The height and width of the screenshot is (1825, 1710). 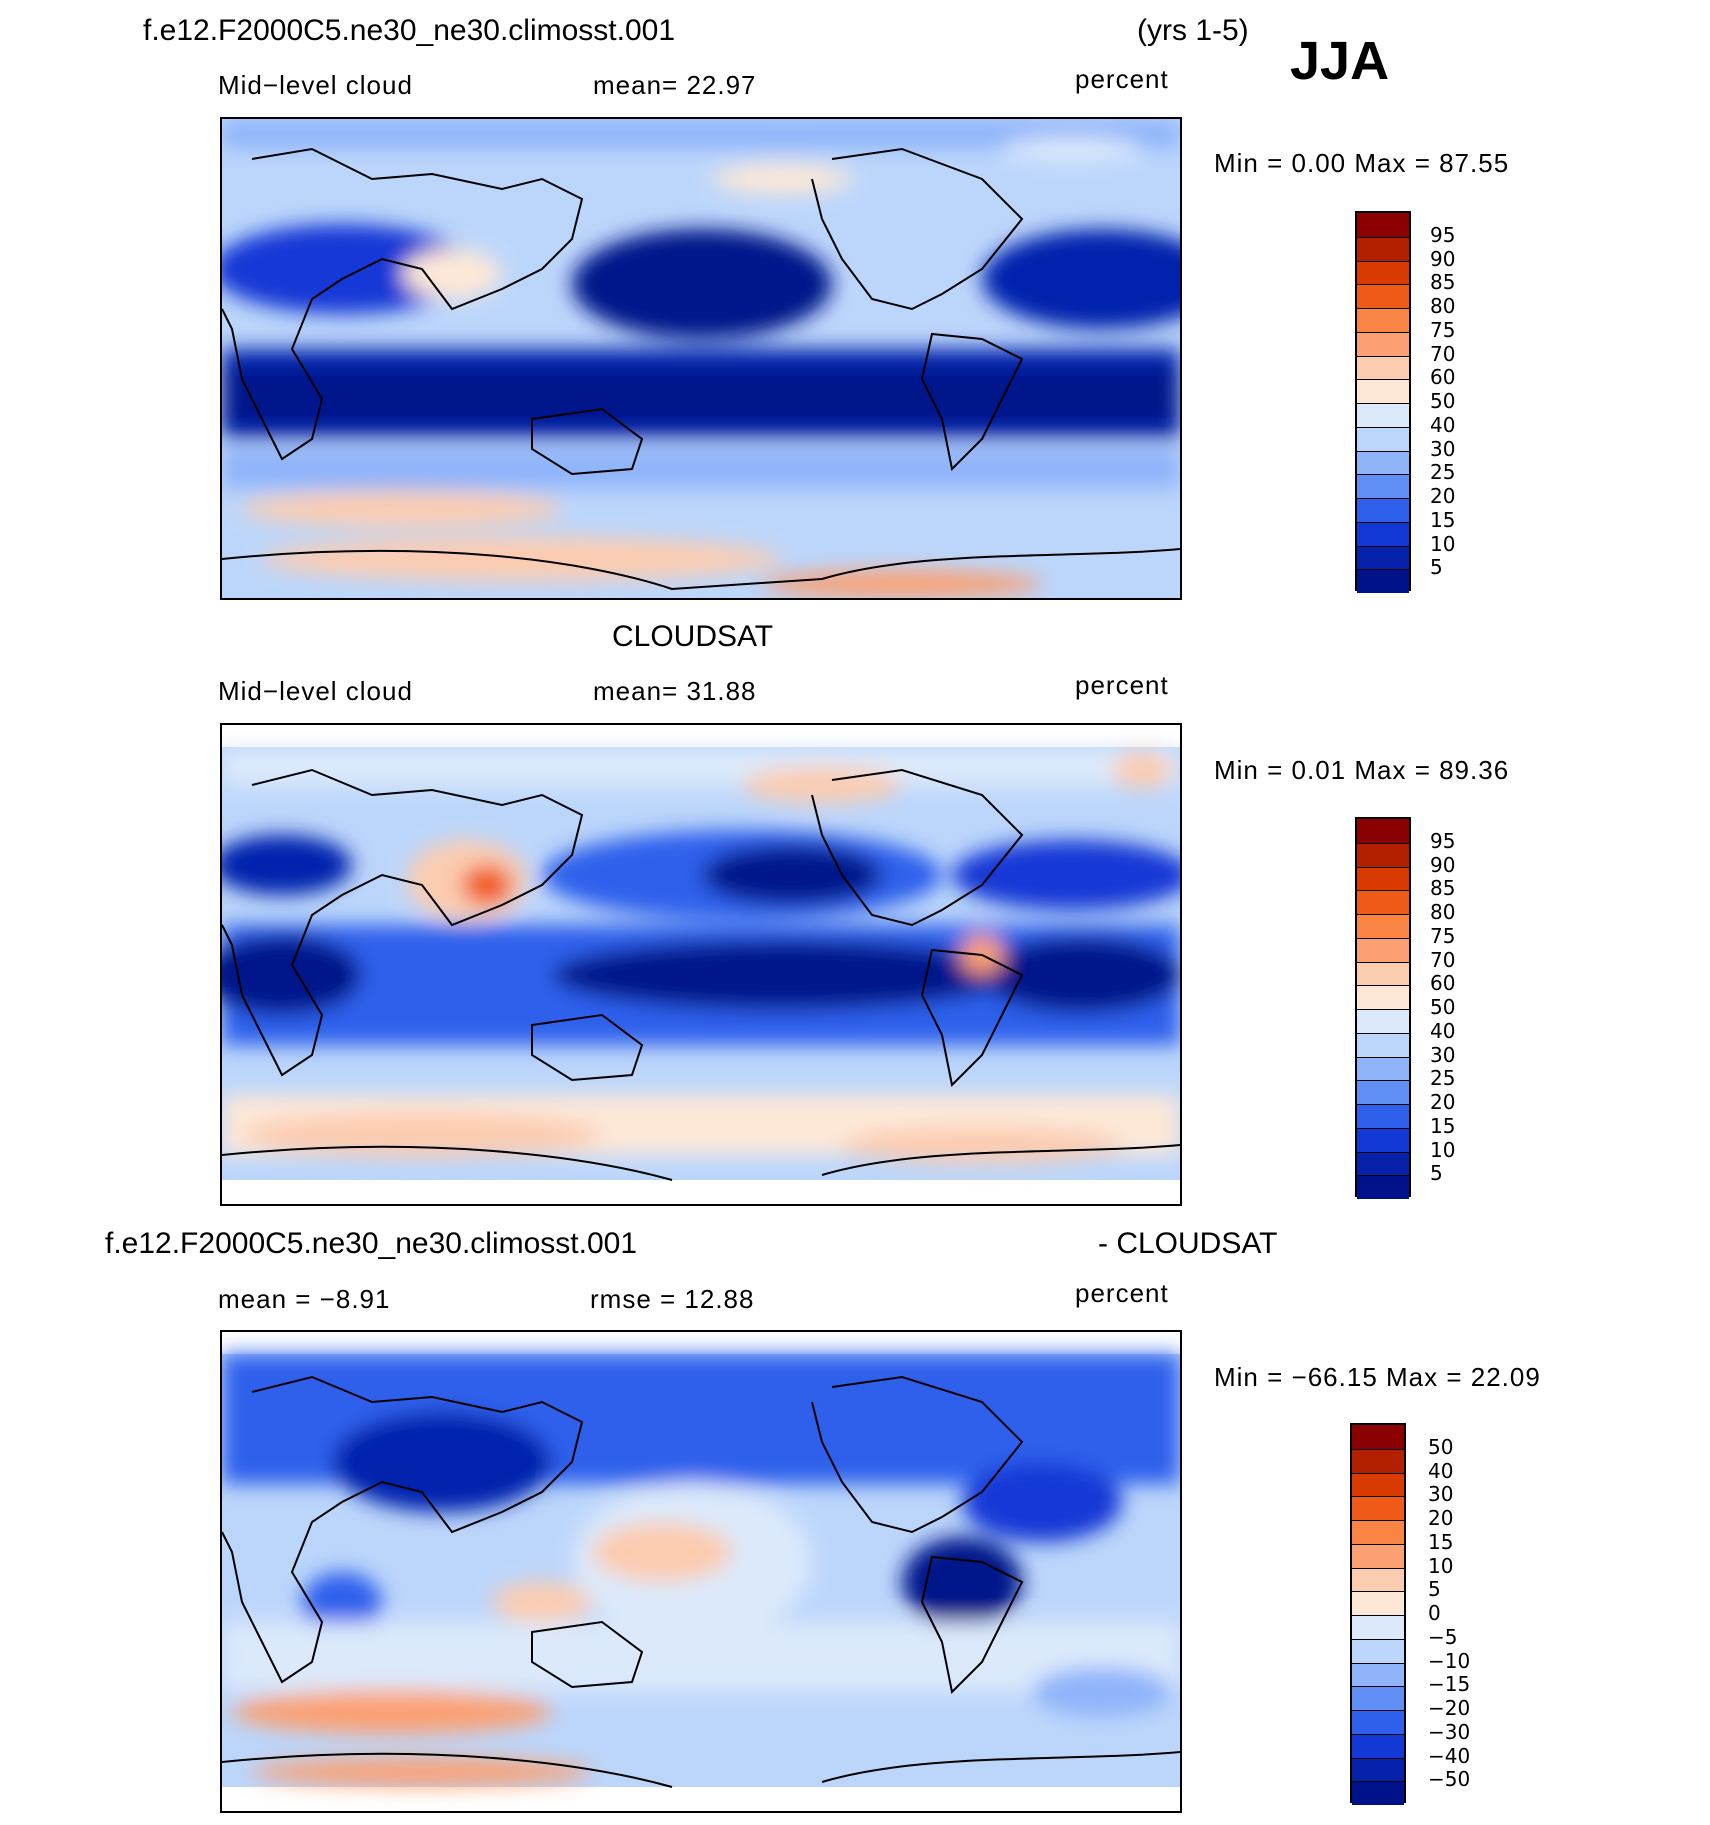 What do you see at coordinates (1443, 1125) in the screenshot?
I see `colorbar-tick-label: 15` at bounding box center [1443, 1125].